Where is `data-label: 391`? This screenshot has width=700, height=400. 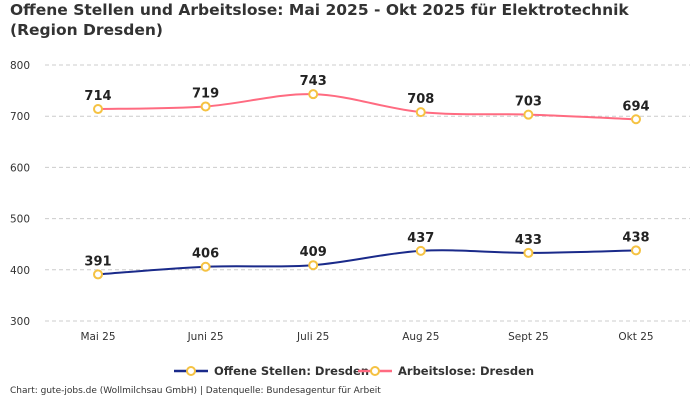
data-label: 391 is located at coordinates (97, 261).